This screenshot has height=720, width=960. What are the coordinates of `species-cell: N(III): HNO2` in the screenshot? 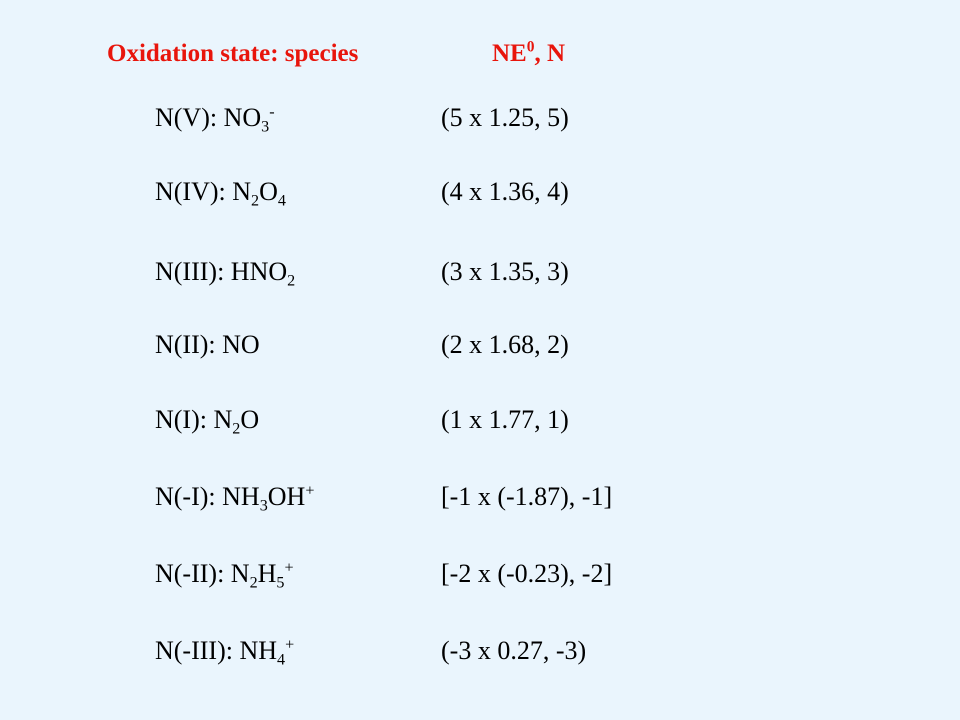 It's located at (225, 273).